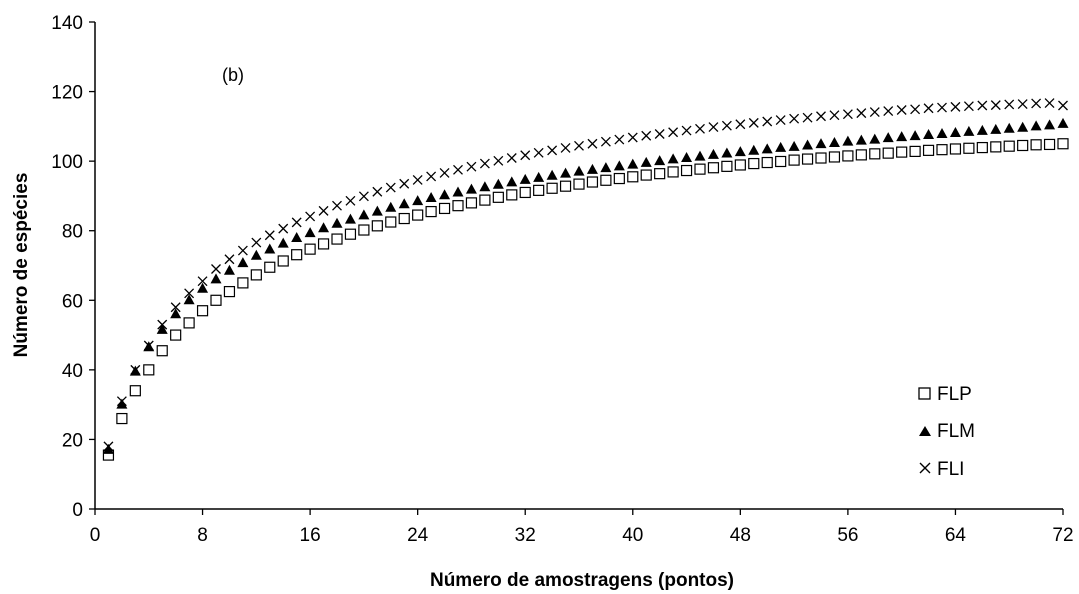 The image size is (1079, 594). Describe the element at coordinates (67, 162) in the screenshot. I see `y-tick-label: 100` at that location.